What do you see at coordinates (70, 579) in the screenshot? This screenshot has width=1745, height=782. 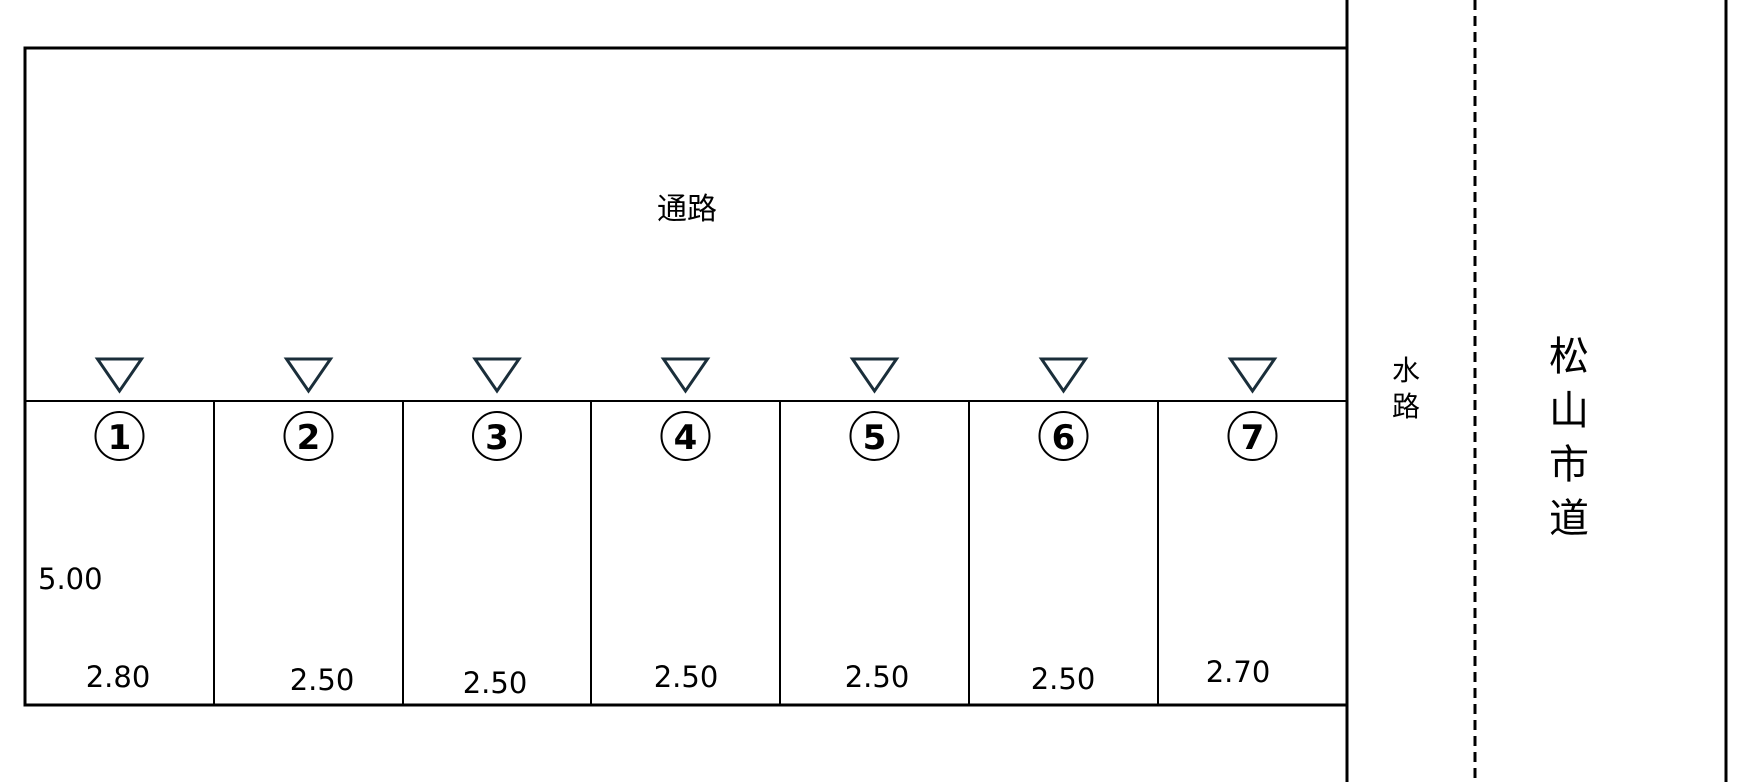 I see `depth-dimension: 5.00` at bounding box center [70, 579].